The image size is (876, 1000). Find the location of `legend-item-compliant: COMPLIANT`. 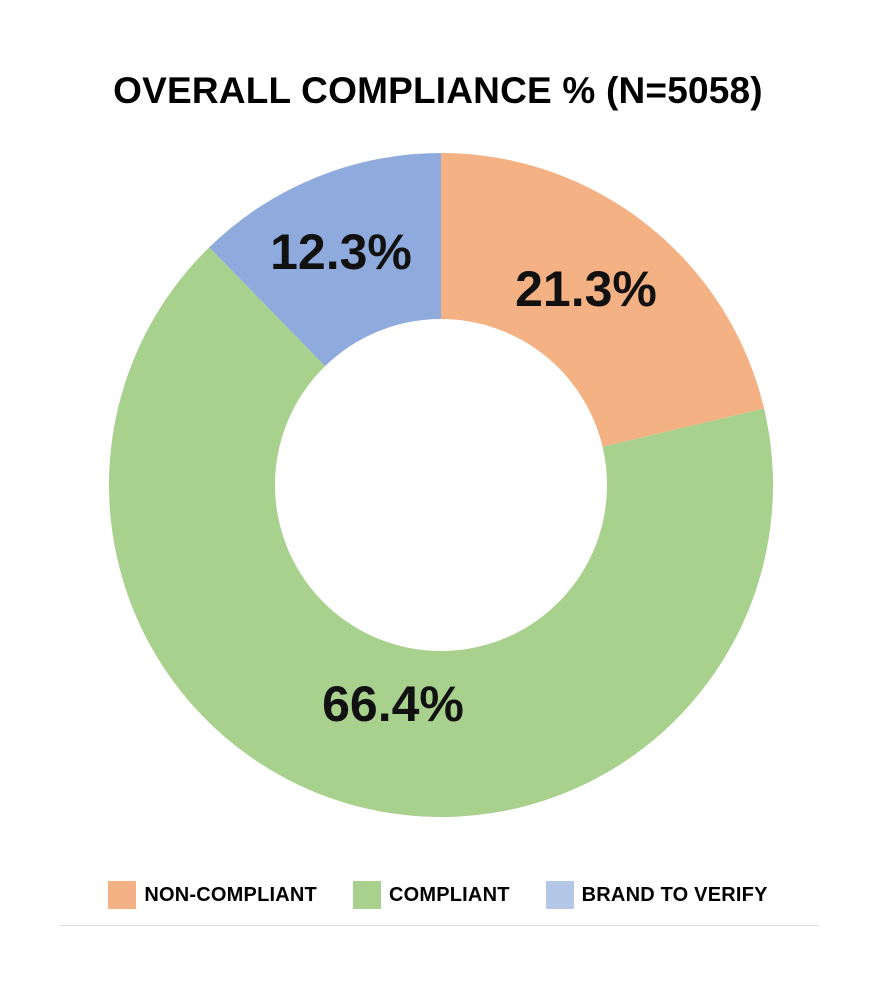

legend-item-compliant: COMPLIANT is located at coordinates (431, 895).